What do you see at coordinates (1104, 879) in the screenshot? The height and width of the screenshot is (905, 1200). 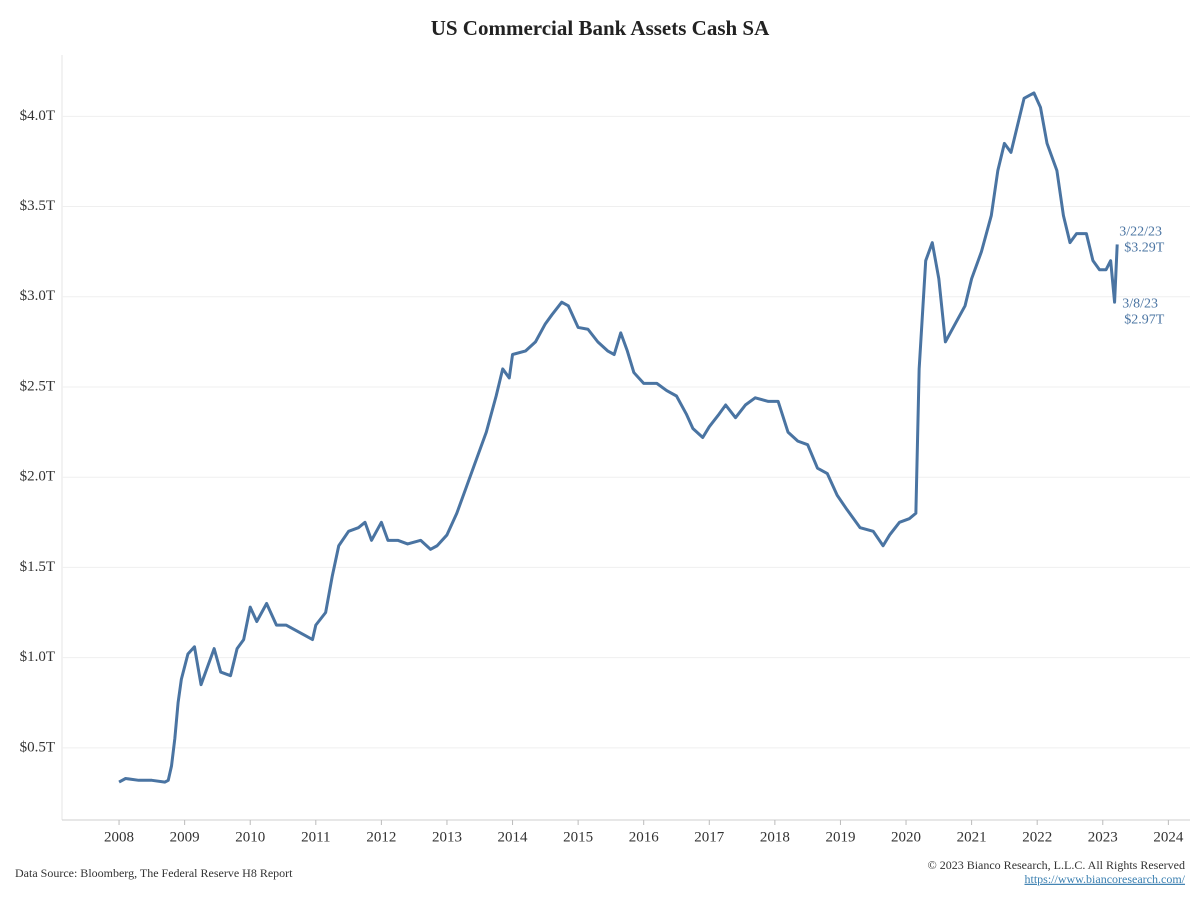 I see `website-link: https://www.biancoresearch.com/` at bounding box center [1104, 879].